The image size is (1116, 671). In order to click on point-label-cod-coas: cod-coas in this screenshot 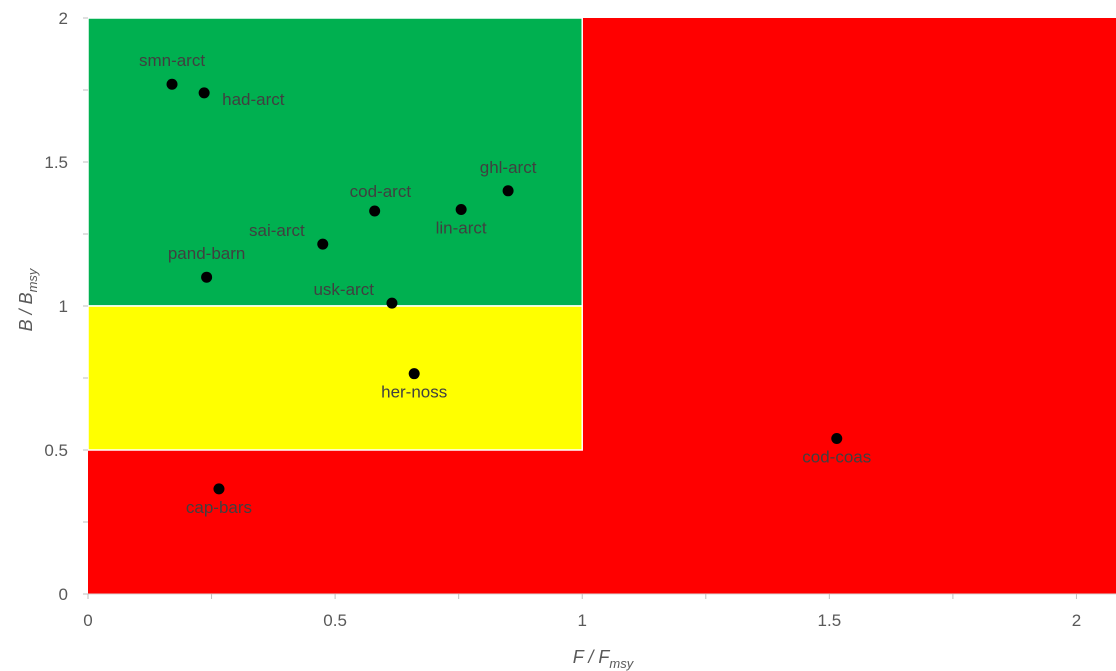, I will do `click(836, 456)`.